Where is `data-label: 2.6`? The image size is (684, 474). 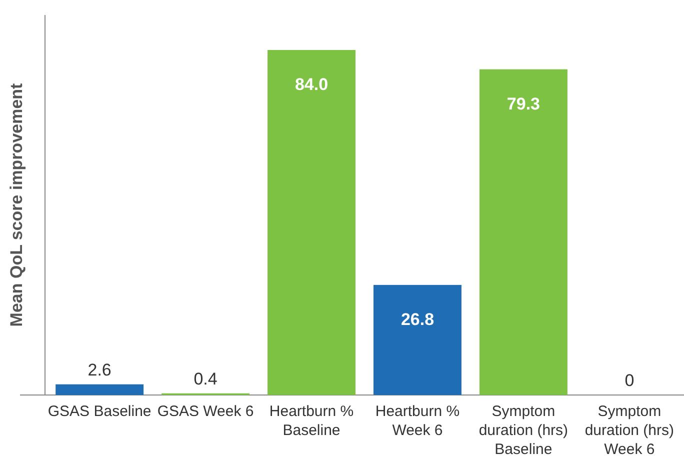
data-label: 2.6 is located at coordinates (100, 370).